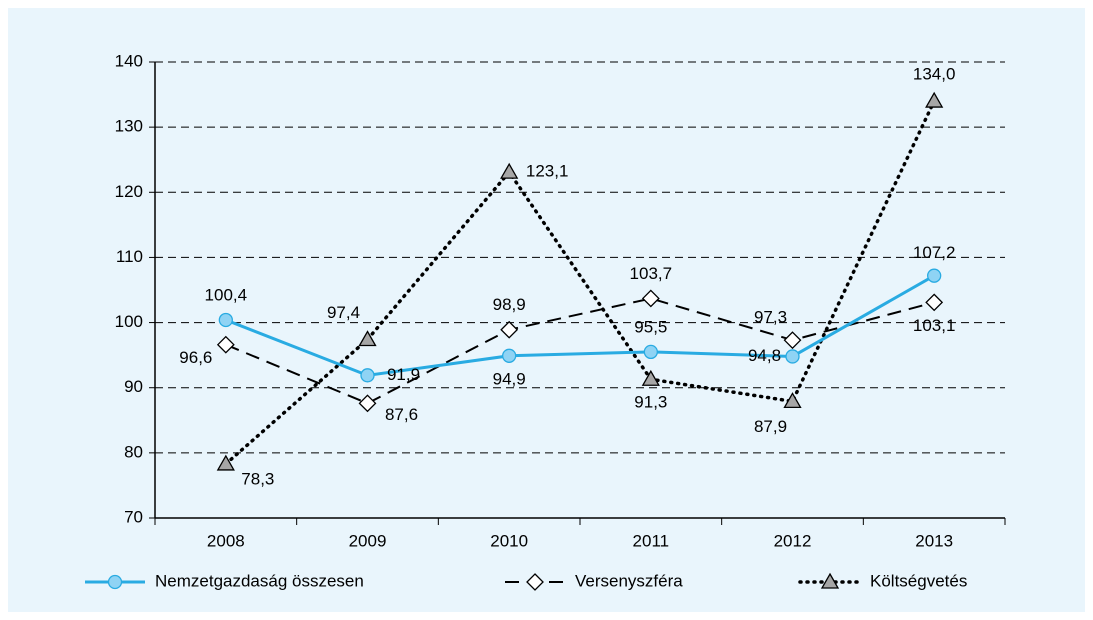  What do you see at coordinates (133, 516) in the screenshot?
I see `y-tick-label: 70` at bounding box center [133, 516].